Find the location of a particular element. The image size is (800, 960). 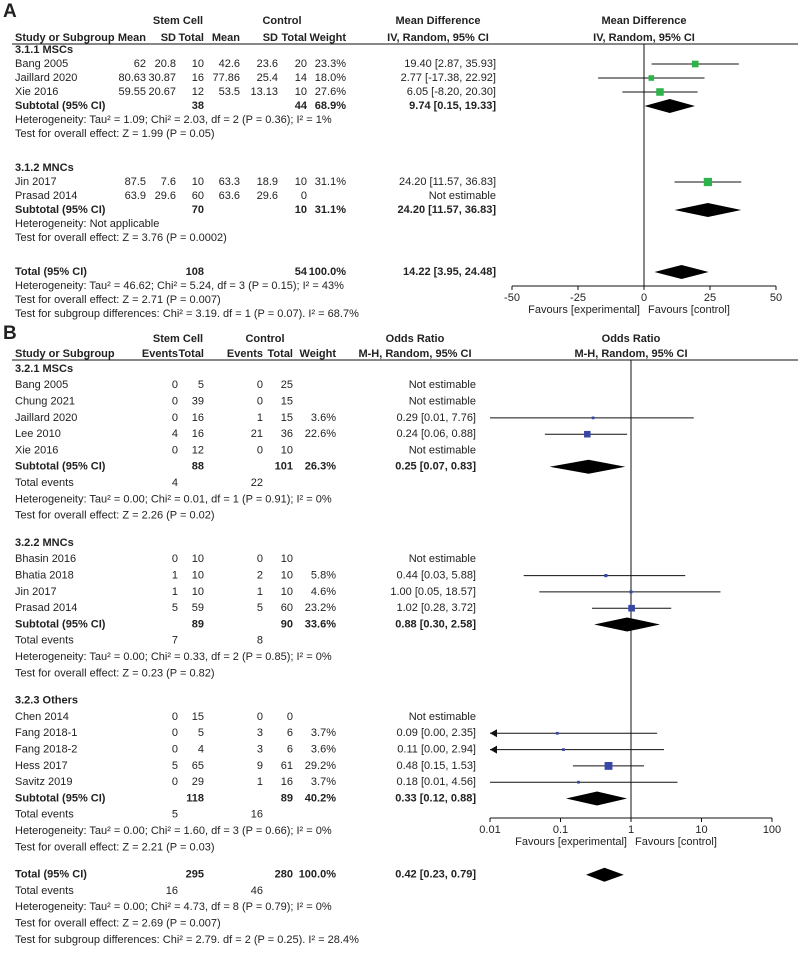

cell: Bang 2005 is located at coordinates (41, 385).